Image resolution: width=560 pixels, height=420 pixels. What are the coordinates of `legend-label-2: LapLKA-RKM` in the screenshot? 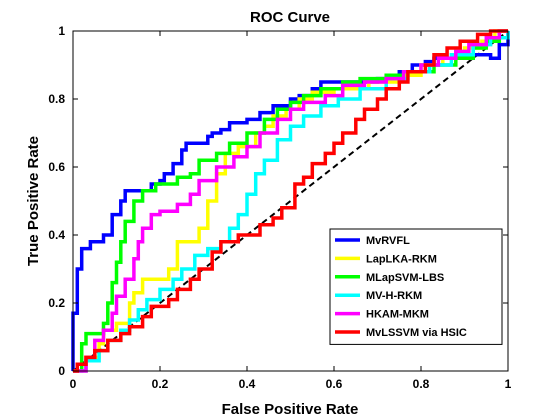 It's located at (401, 259).